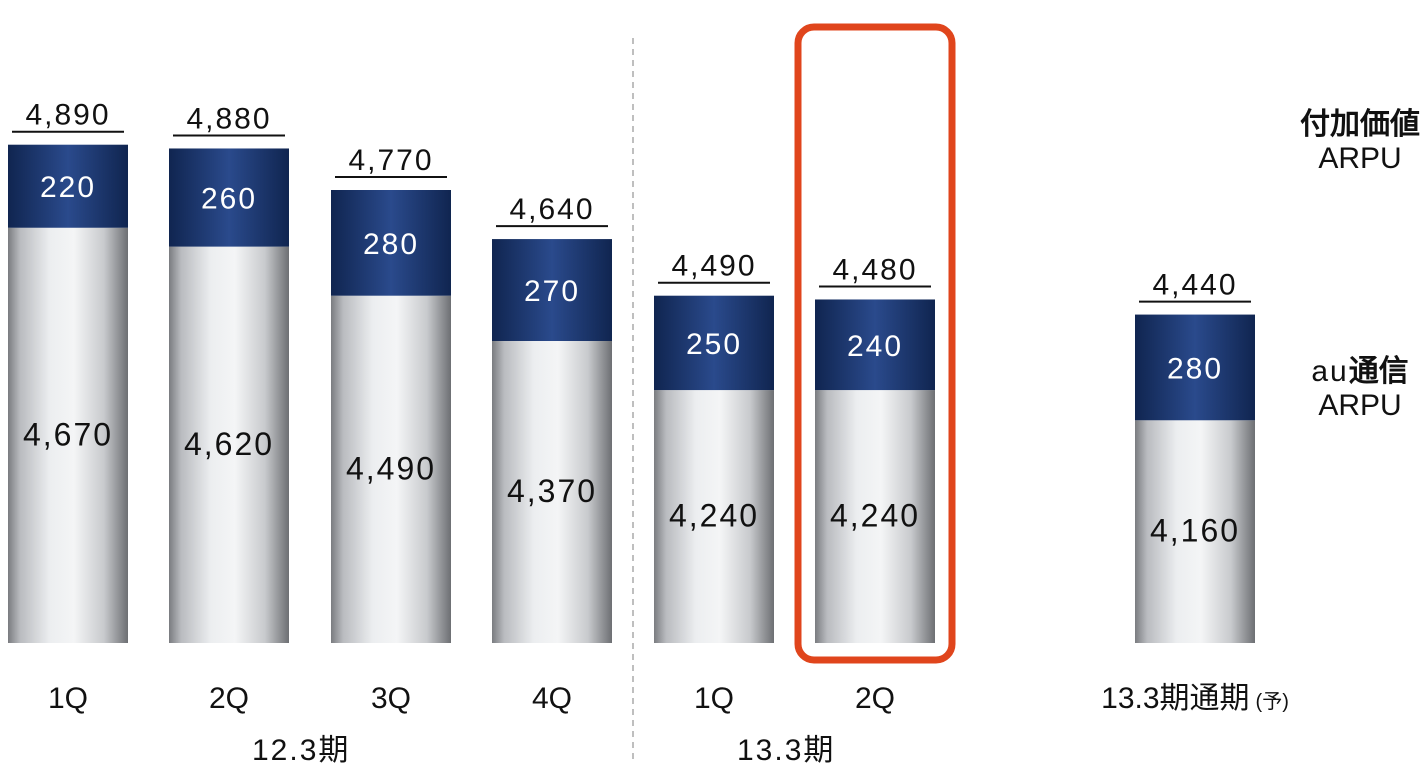  Describe the element at coordinates (228, 118) in the screenshot. I see `total-label-1: 4,880` at that location.